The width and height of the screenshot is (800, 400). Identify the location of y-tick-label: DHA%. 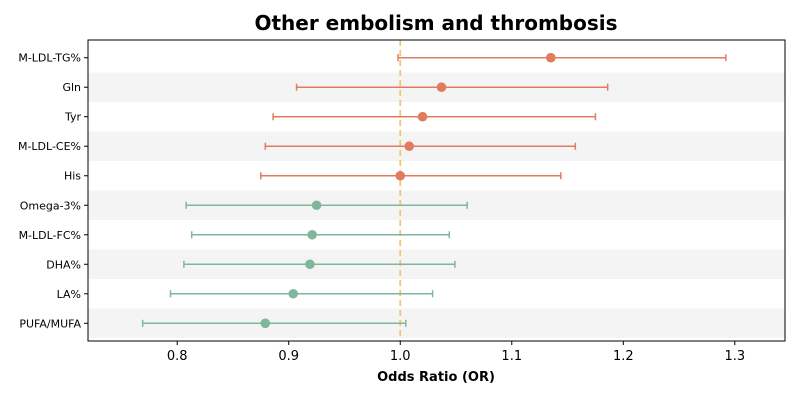
(63, 264).